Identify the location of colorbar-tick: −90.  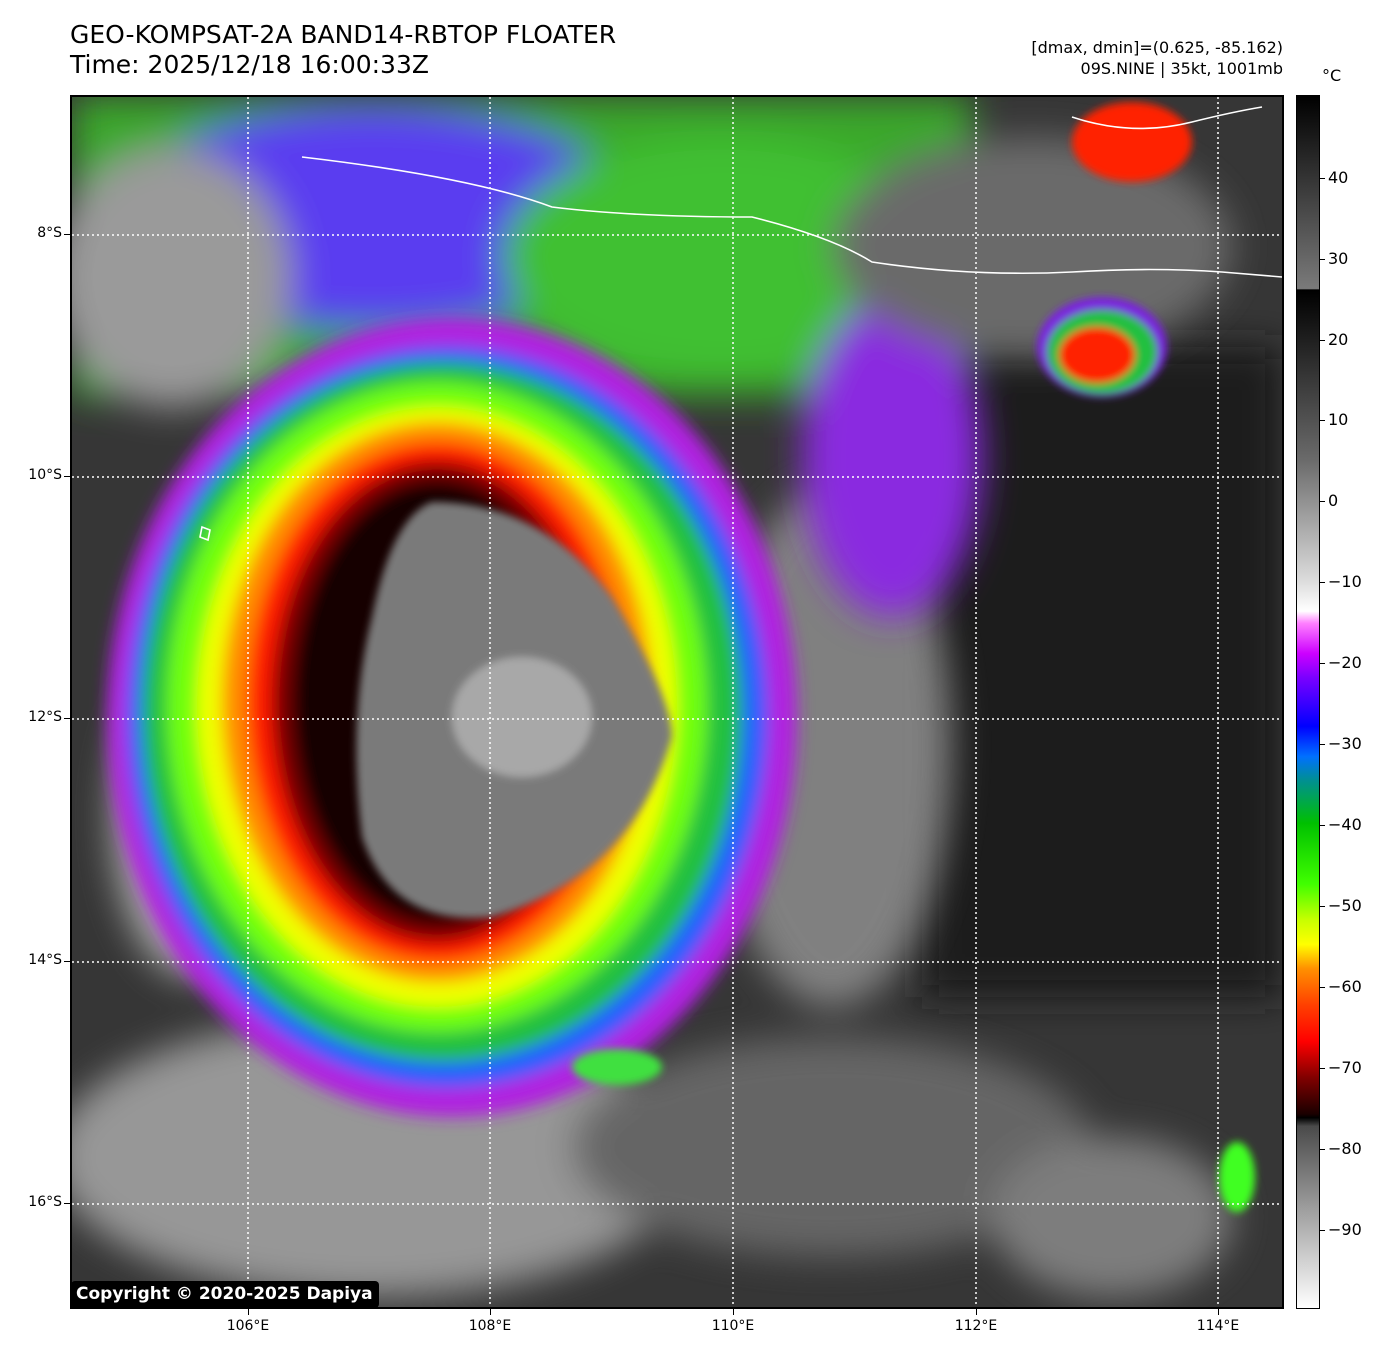
(1345, 1229).